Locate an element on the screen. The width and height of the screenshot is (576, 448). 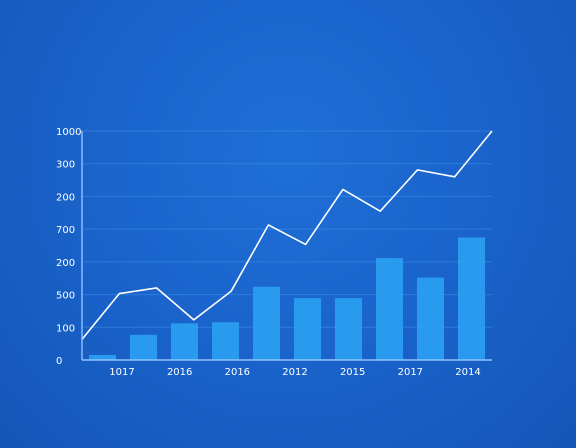
x-tick-label: 2012 is located at coordinates (294, 372).